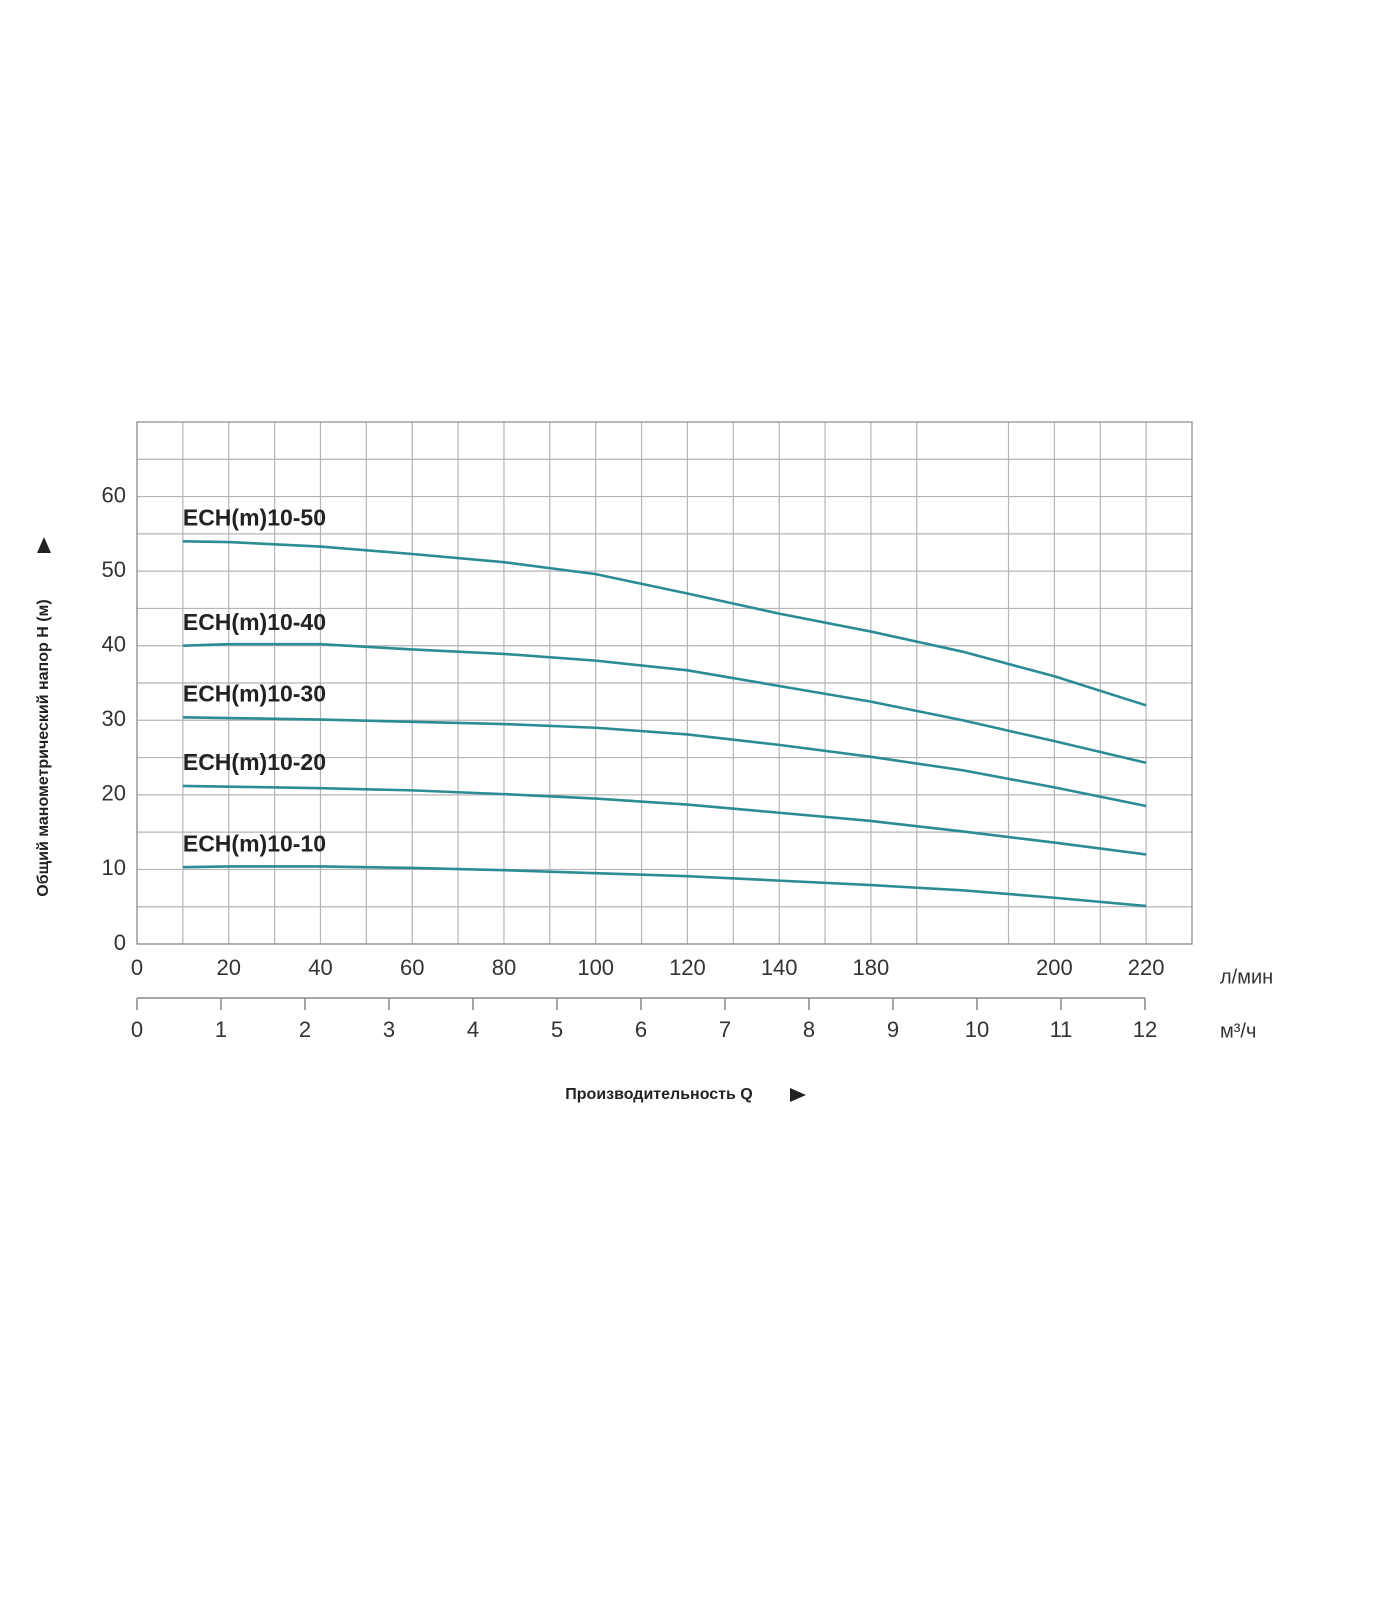 The width and height of the screenshot is (1400, 1605). What do you see at coordinates (1061, 1029) in the screenshot?
I see `x2-tick-label: 11` at bounding box center [1061, 1029].